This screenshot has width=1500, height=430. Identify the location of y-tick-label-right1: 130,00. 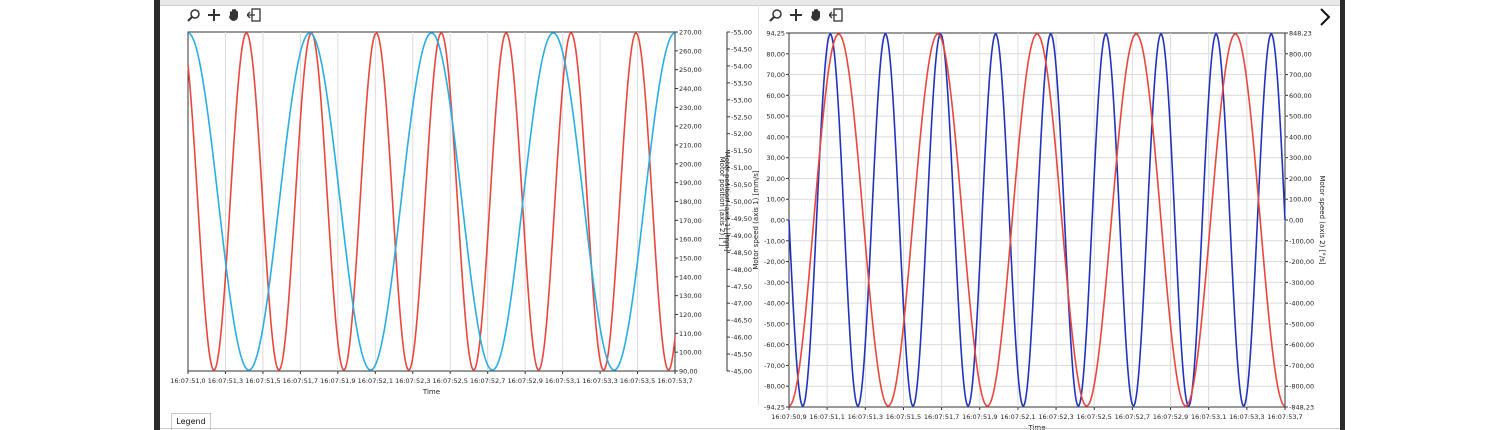
(690, 296).